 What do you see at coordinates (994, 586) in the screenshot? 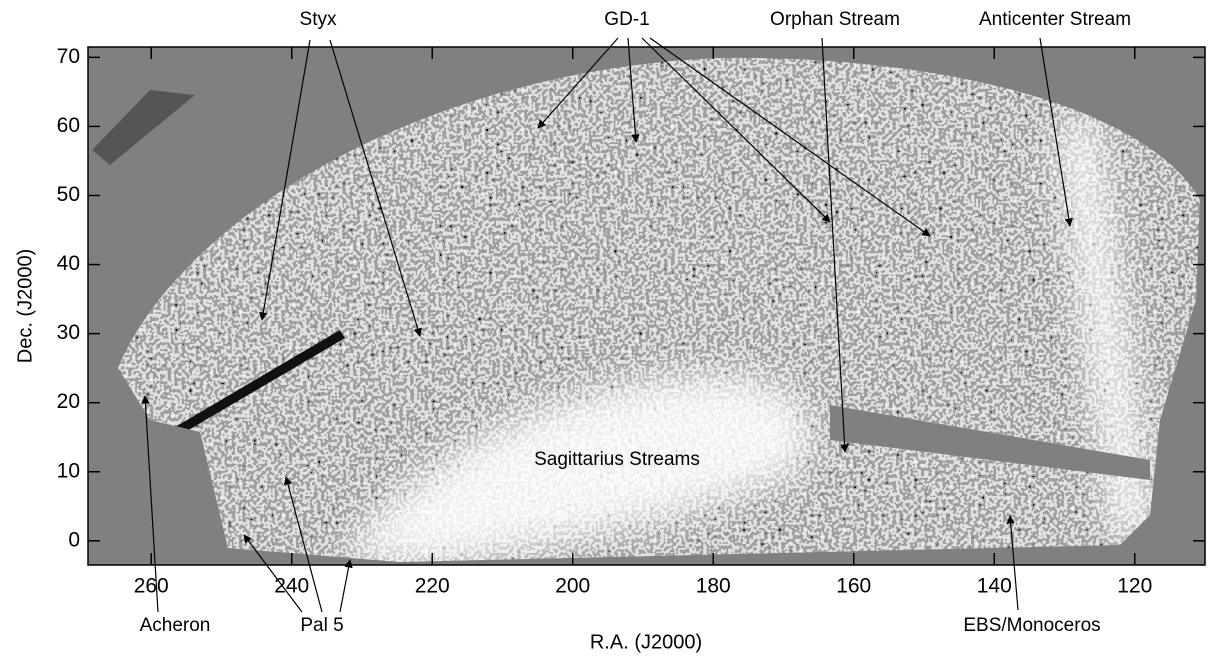
I see `x-tick-label: 140` at bounding box center [994, 586].